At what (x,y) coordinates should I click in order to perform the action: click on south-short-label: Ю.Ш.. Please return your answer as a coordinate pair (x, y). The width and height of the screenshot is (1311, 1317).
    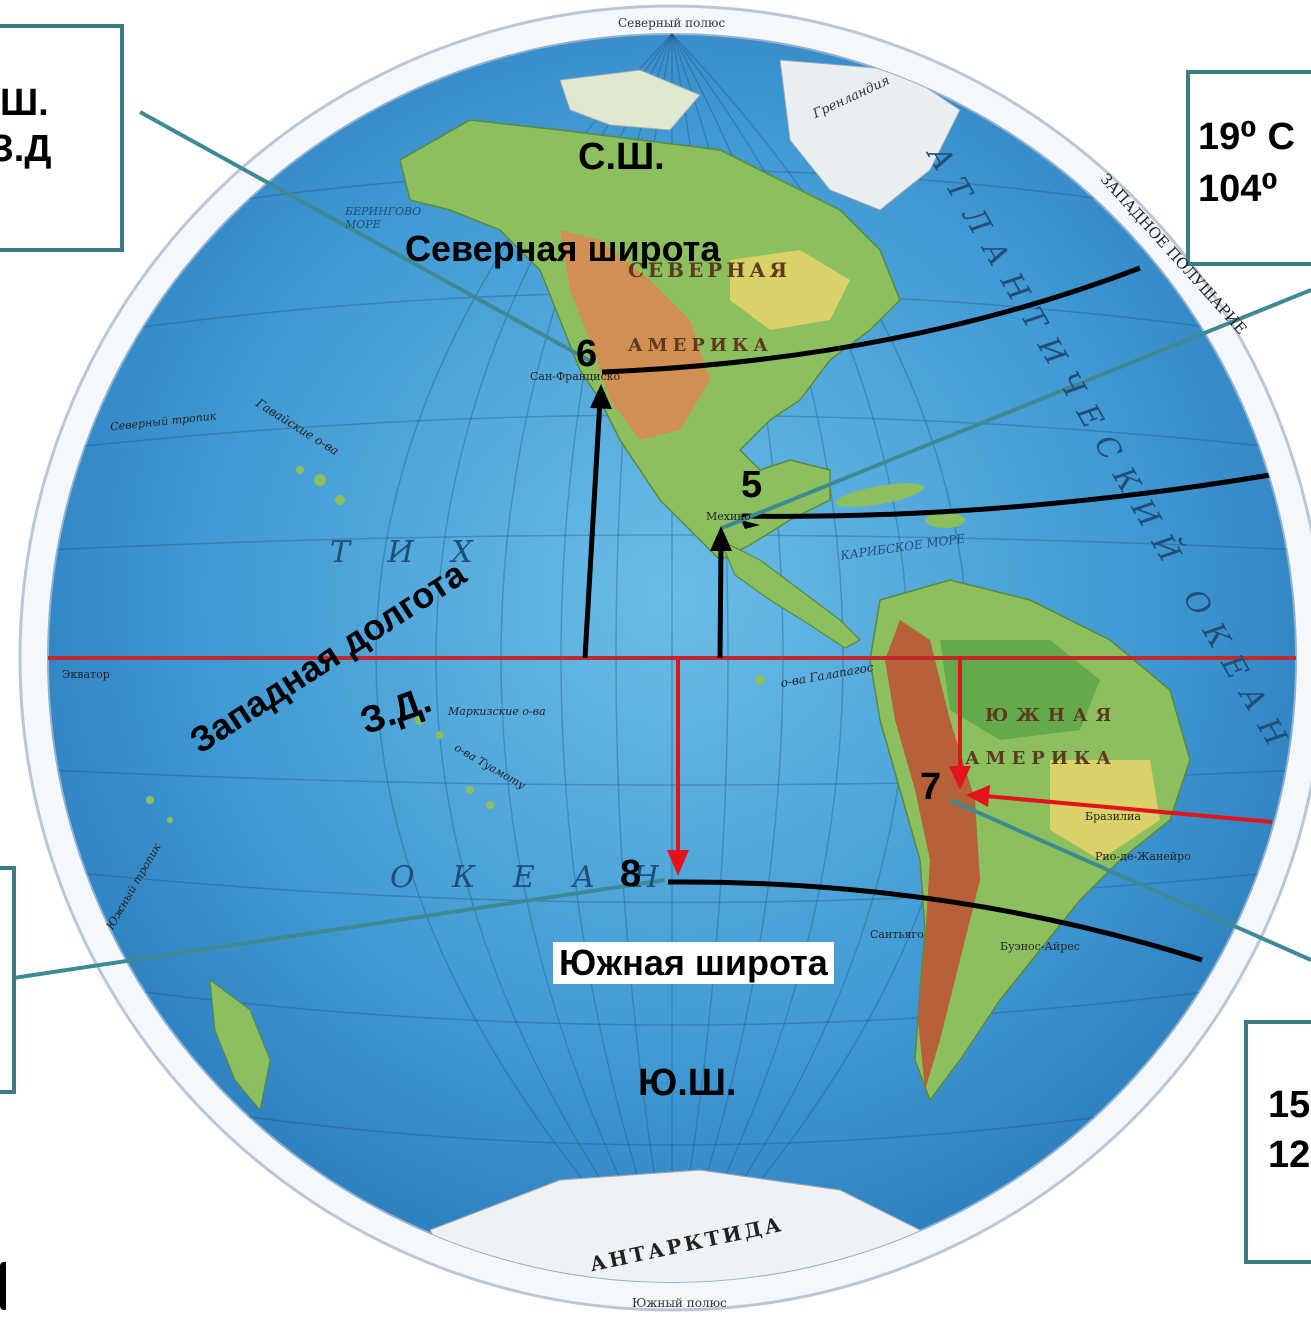
    Looking at the image, I should click on (687, 1083).